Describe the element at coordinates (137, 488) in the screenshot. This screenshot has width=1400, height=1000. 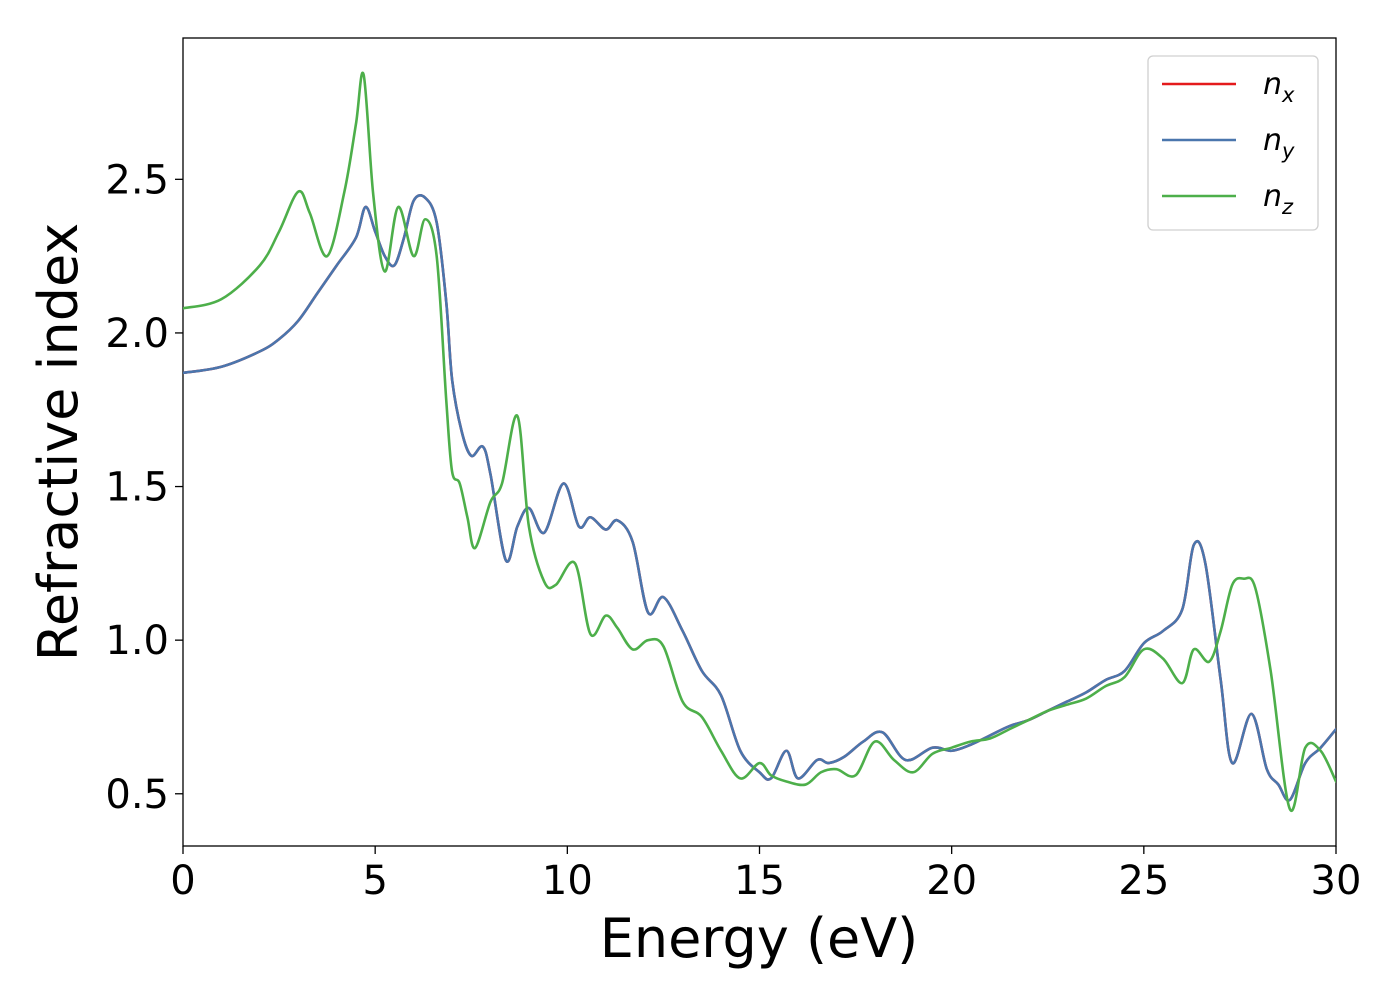
I see `y-tick-label: 1.5` at that location.